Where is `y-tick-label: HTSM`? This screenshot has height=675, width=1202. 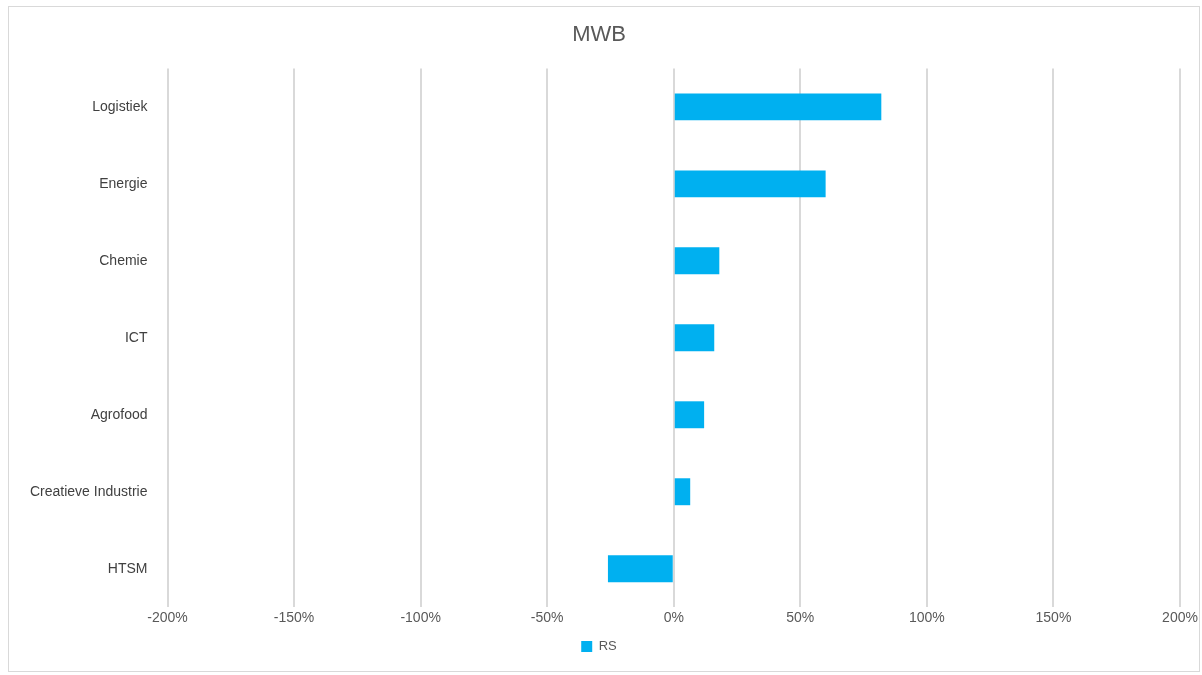 y-tick-label: HTSM is located at coordinates (127, 567).